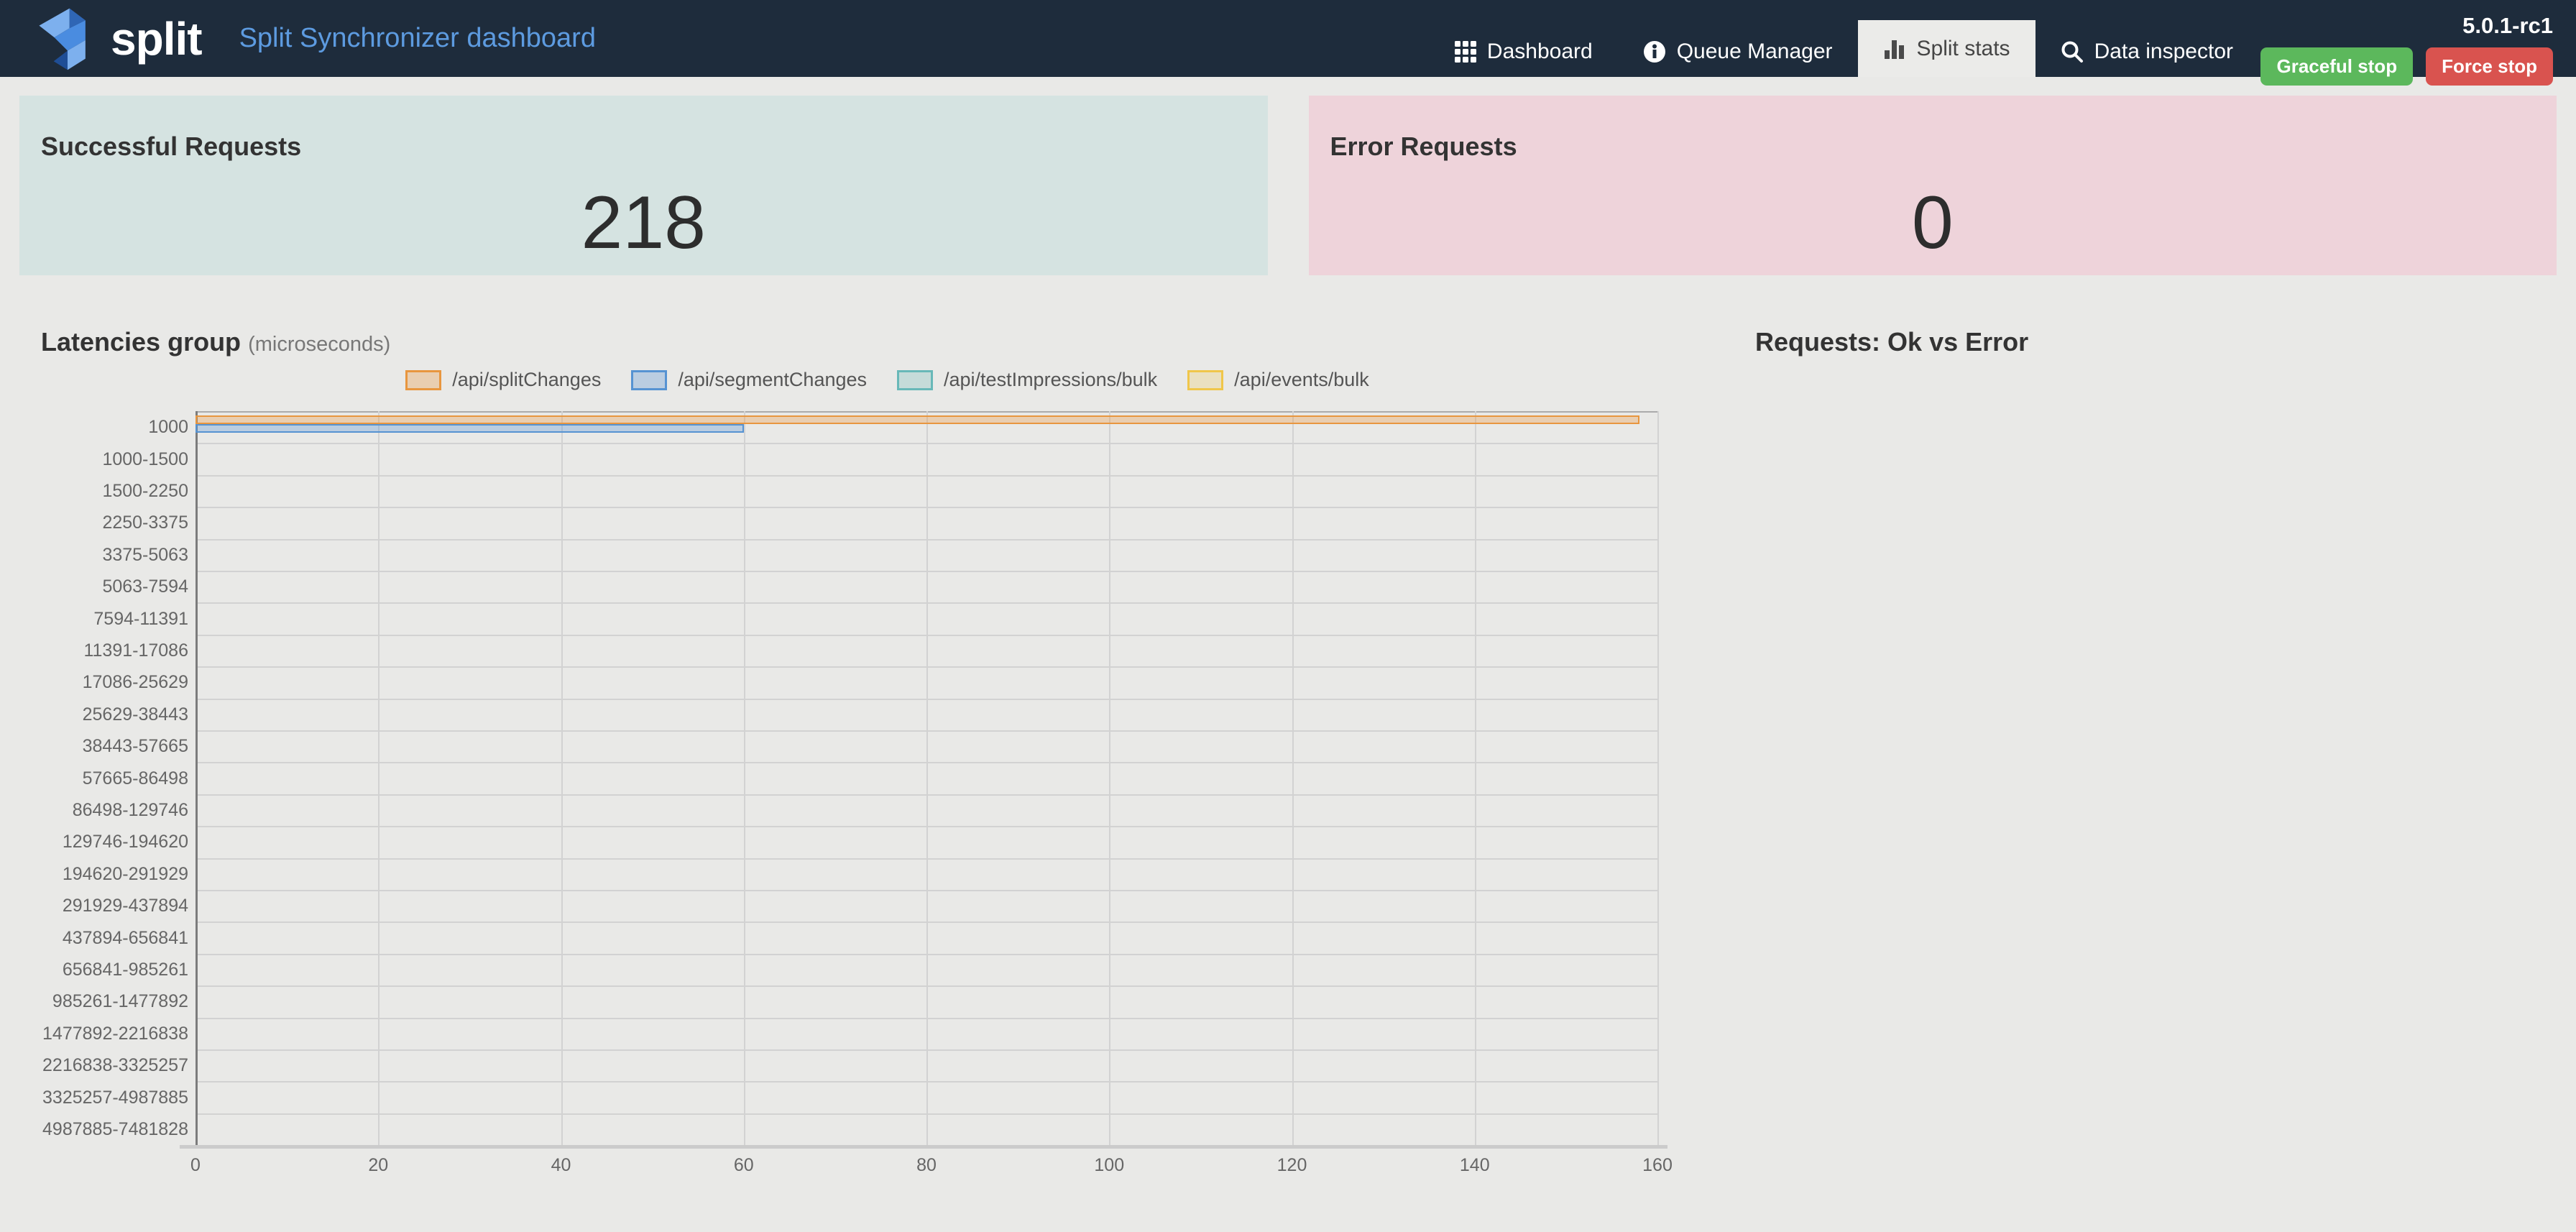 The image size is (2576, 1232). I want to click on successful-requests-card: Successful Requests 218, so click(643, 185).